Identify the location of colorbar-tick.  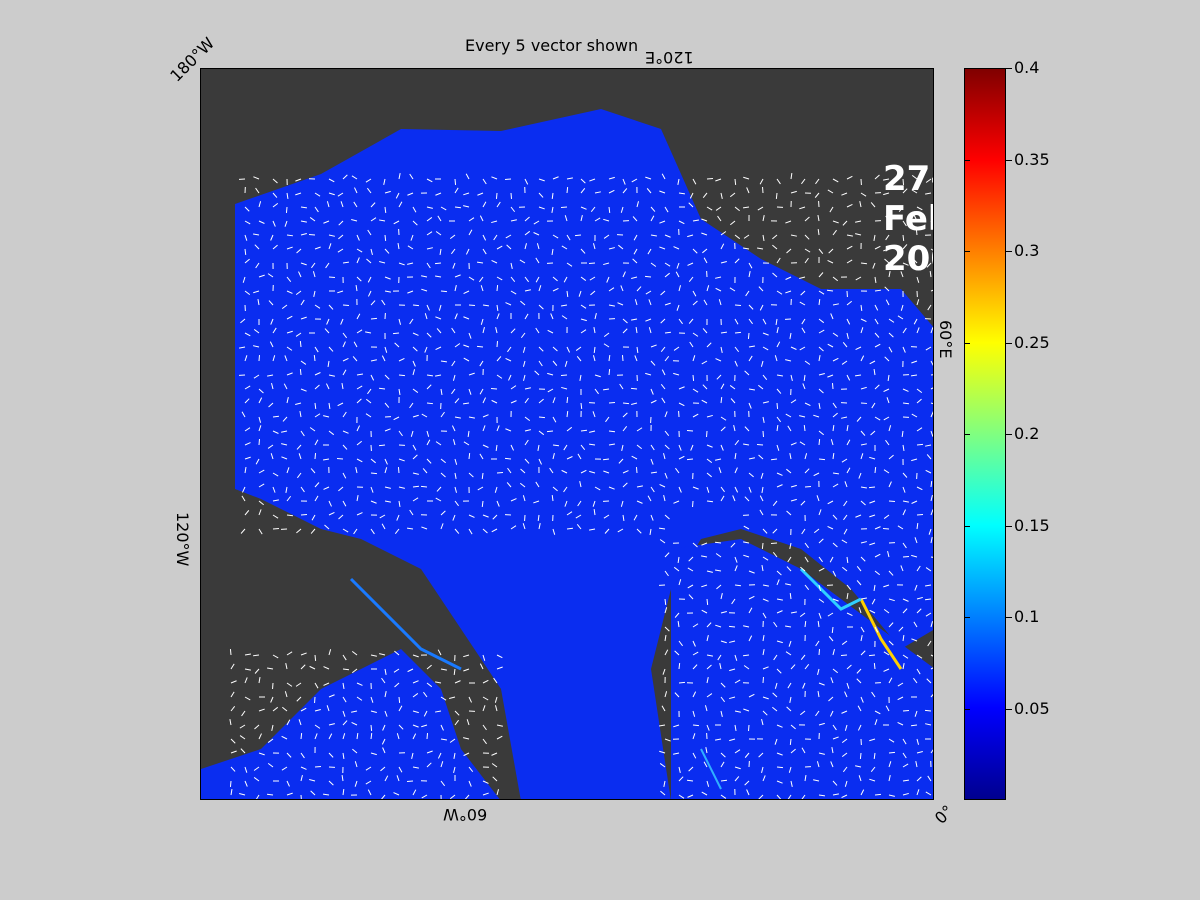
(967, 68).